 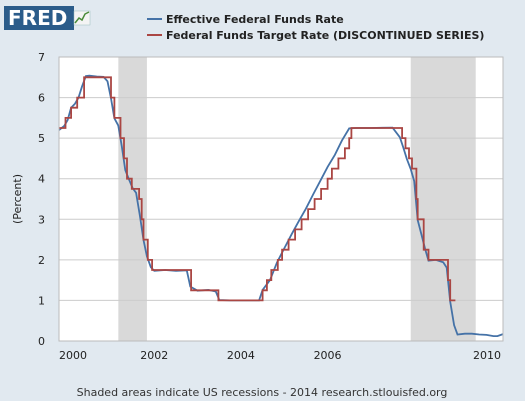 What do you see at coordinates (280, 355) in the screenshot?
I see `x-axis-ticks: 2000 2002 2004 2006 2010` at bounding box center [280, 355].